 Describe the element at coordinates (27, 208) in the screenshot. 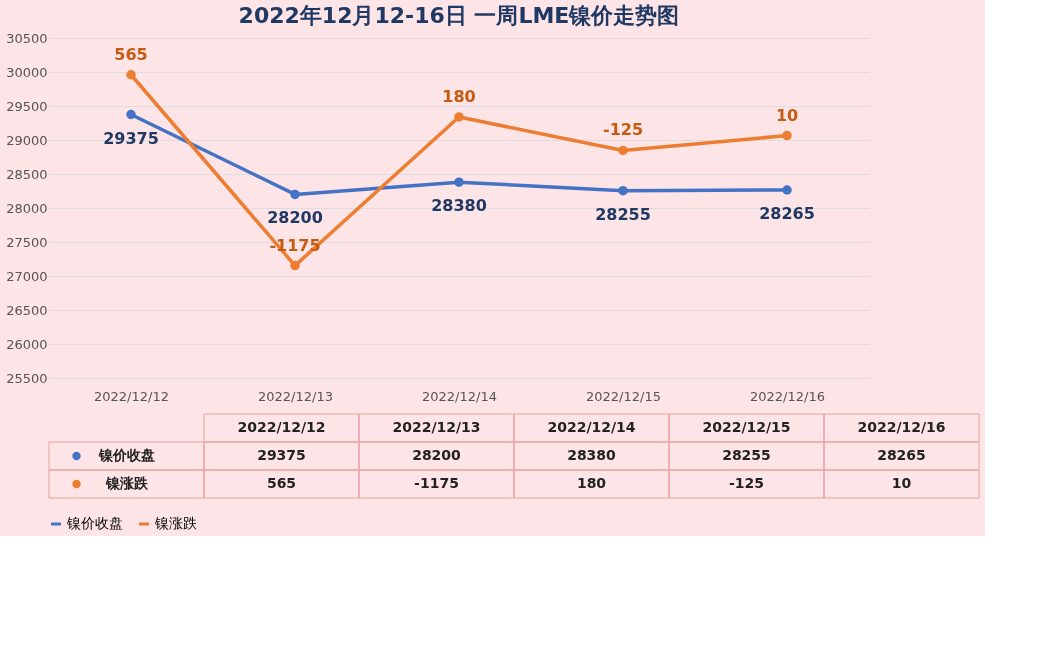

I see `y-tick-label: 28000` at that location.